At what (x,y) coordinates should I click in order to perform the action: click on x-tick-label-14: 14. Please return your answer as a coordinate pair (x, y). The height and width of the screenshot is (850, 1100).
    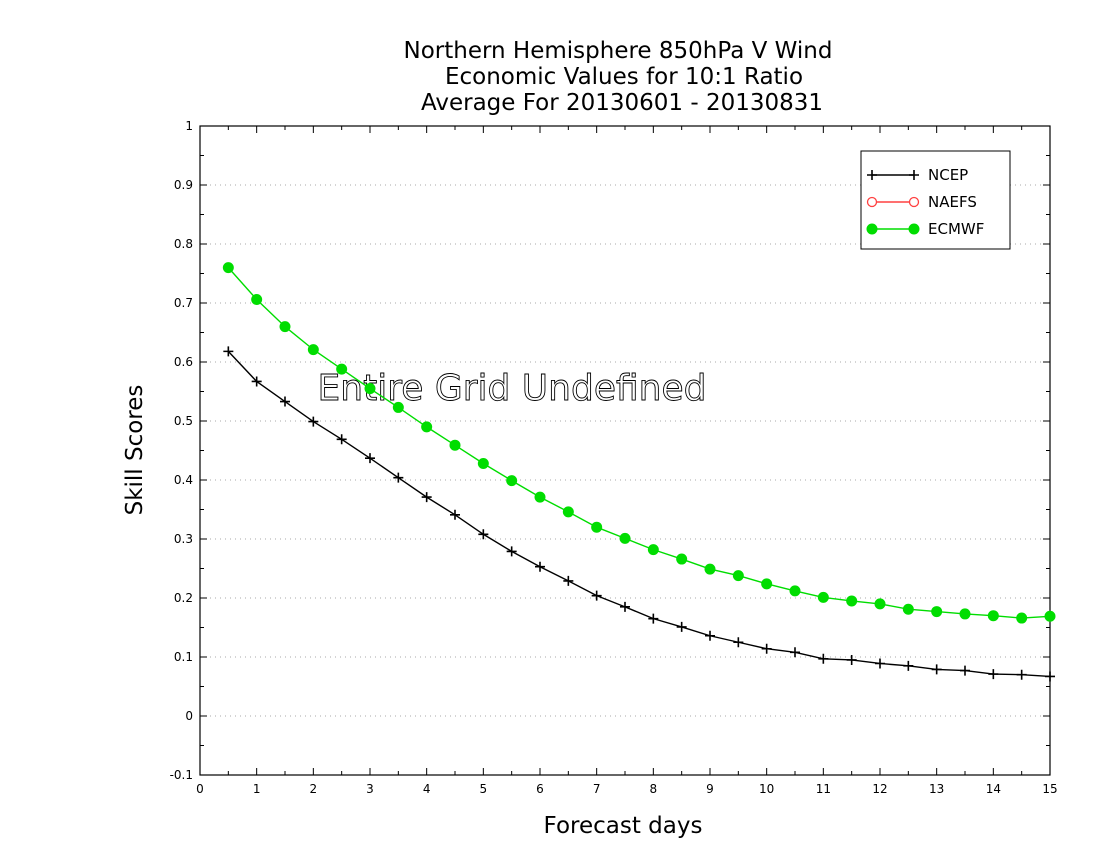
    Looking at the image, I should click on (993, 789).